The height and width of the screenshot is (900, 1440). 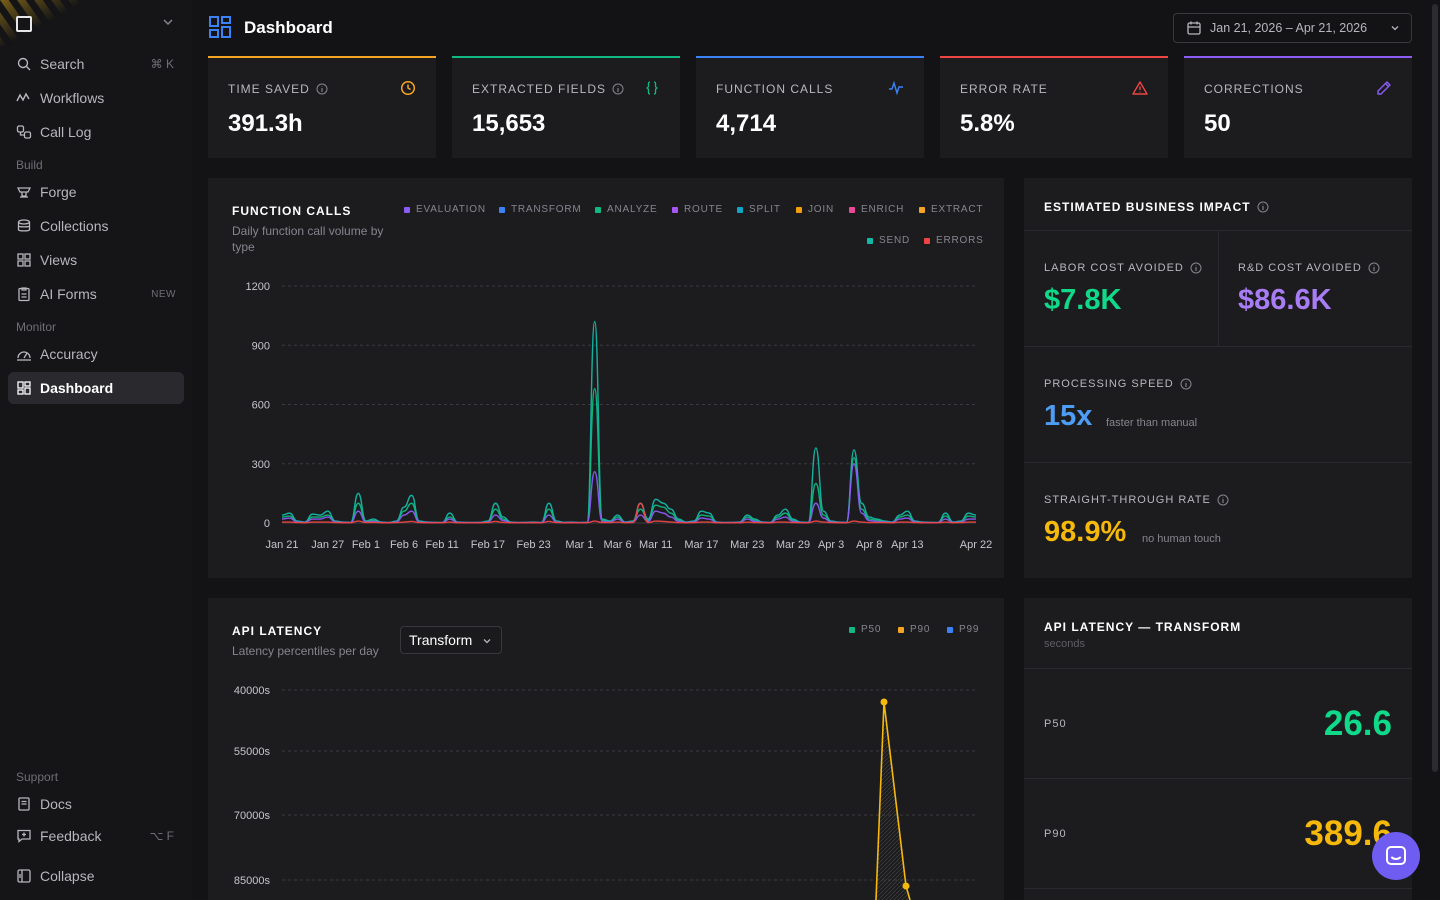 I want to click on stat-card-extracted-fields: EXTRACTED FIELDS 15,653, so click(x=566, y=107).